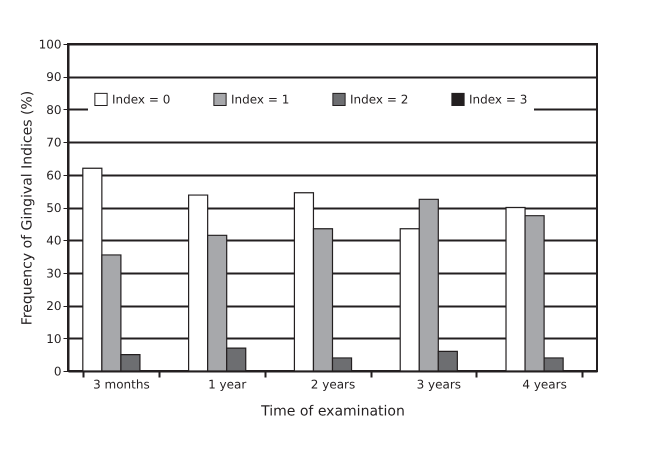  Describe the element at coordinates (54, 77) in the screenshot. I see `y-tick-label: 90` at that location.